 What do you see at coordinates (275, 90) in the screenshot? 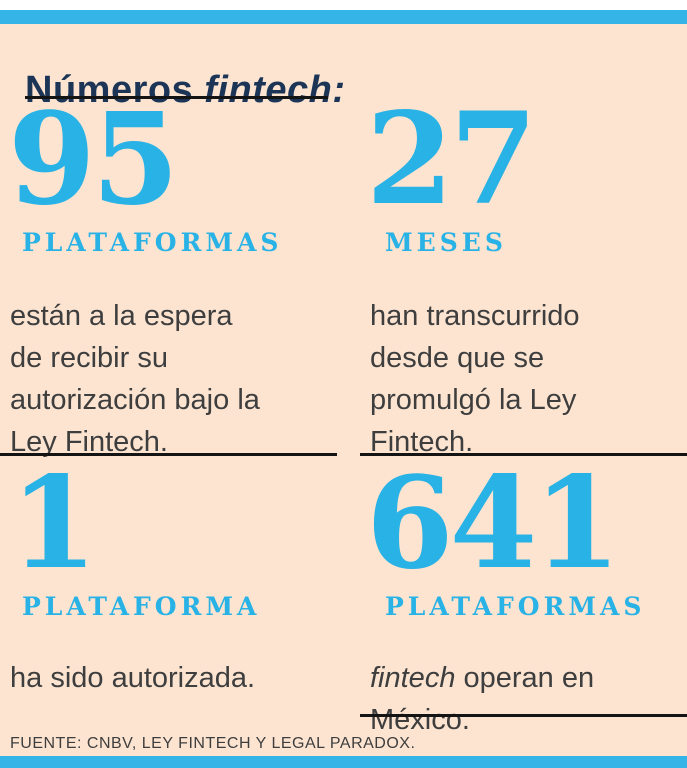
I see `page-title-italic: fintech:` at bounding box center [275, 90].